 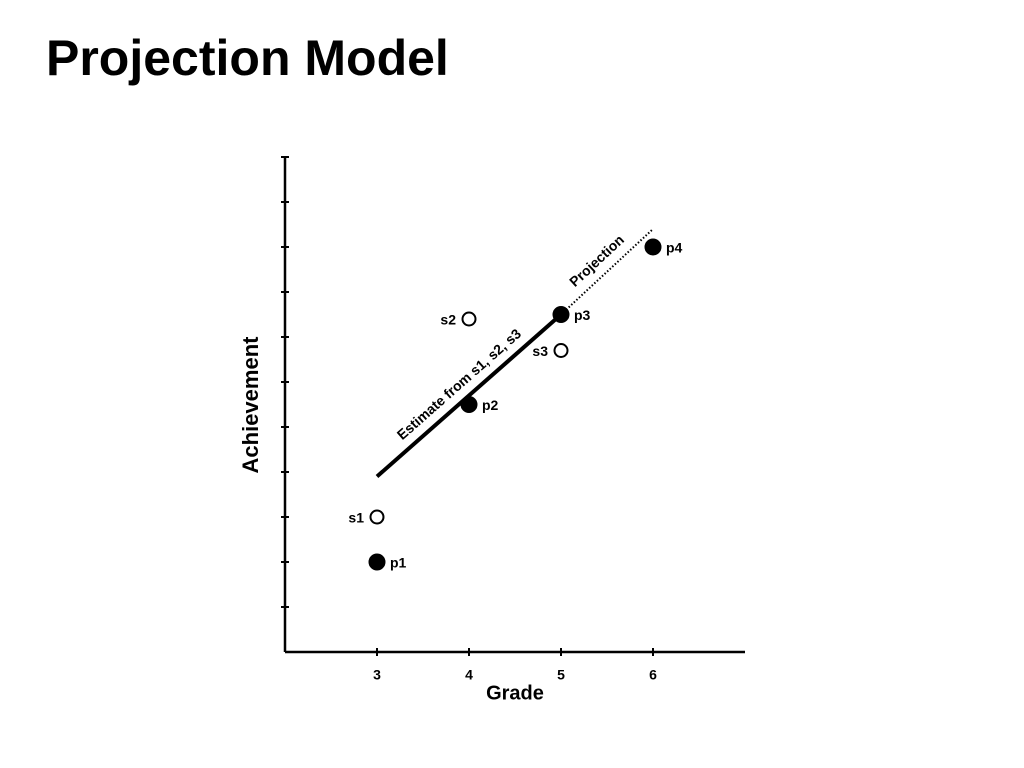 What do you see at coordinates (469, 675) in the screenshot?
I see `x-tick-label: 4` at bounding box center [469, 675].